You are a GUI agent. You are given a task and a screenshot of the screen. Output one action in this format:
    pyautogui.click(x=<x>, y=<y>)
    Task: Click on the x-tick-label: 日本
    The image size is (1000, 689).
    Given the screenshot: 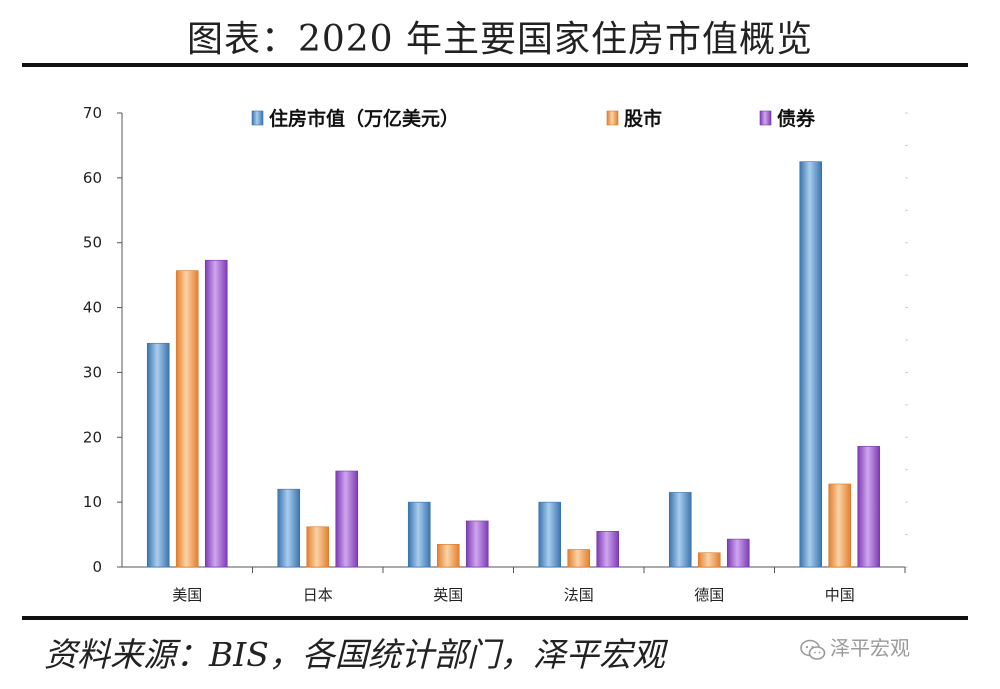 What is the action you would take?
    pyautogui.click(x=318, y=595)
    